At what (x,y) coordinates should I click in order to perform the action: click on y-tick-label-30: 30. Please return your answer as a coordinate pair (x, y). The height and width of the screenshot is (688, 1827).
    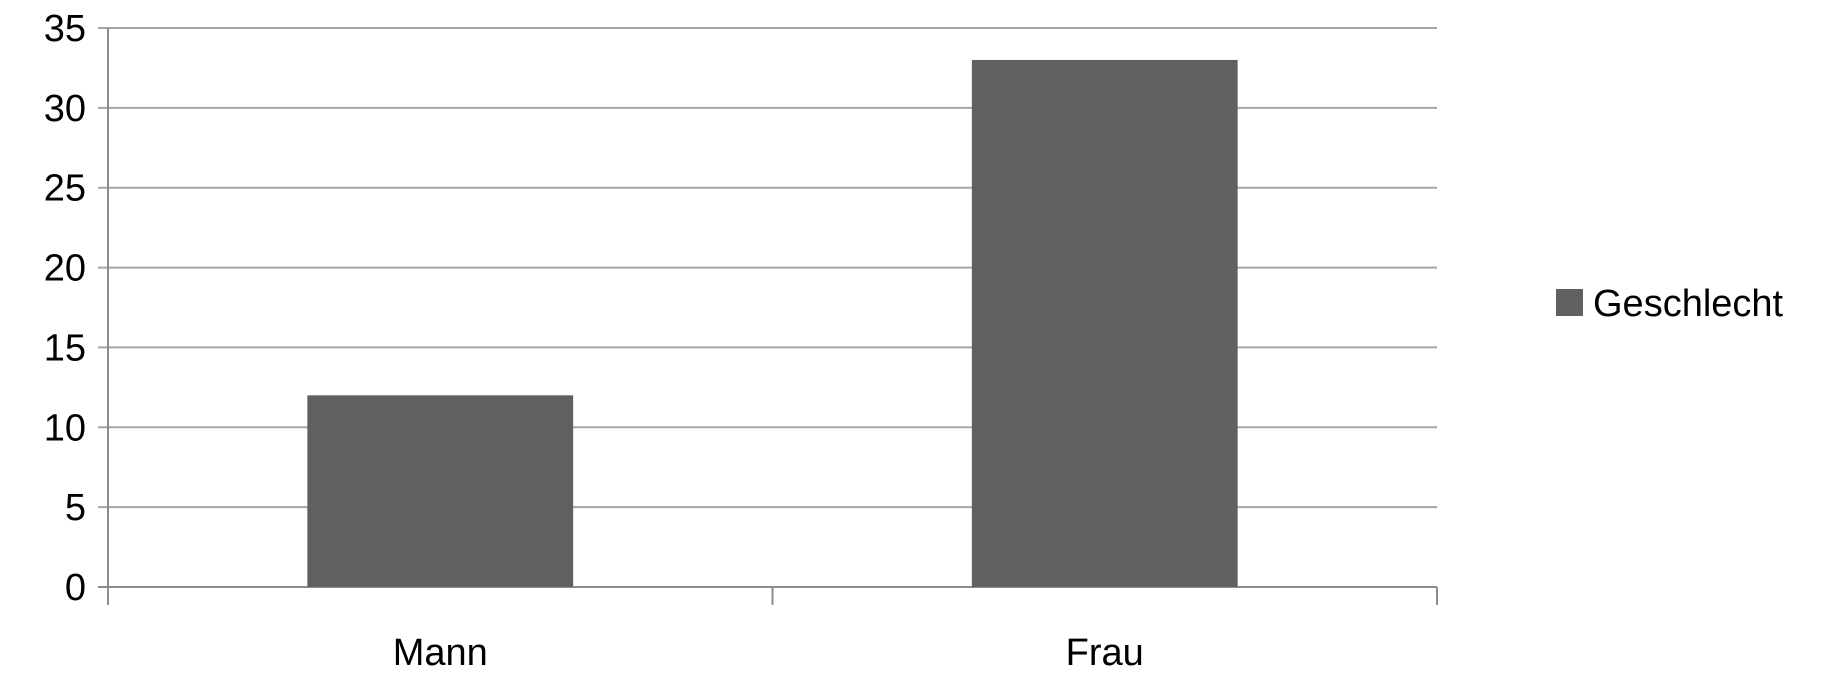
    Looking at the image, I should click on (65, 109).